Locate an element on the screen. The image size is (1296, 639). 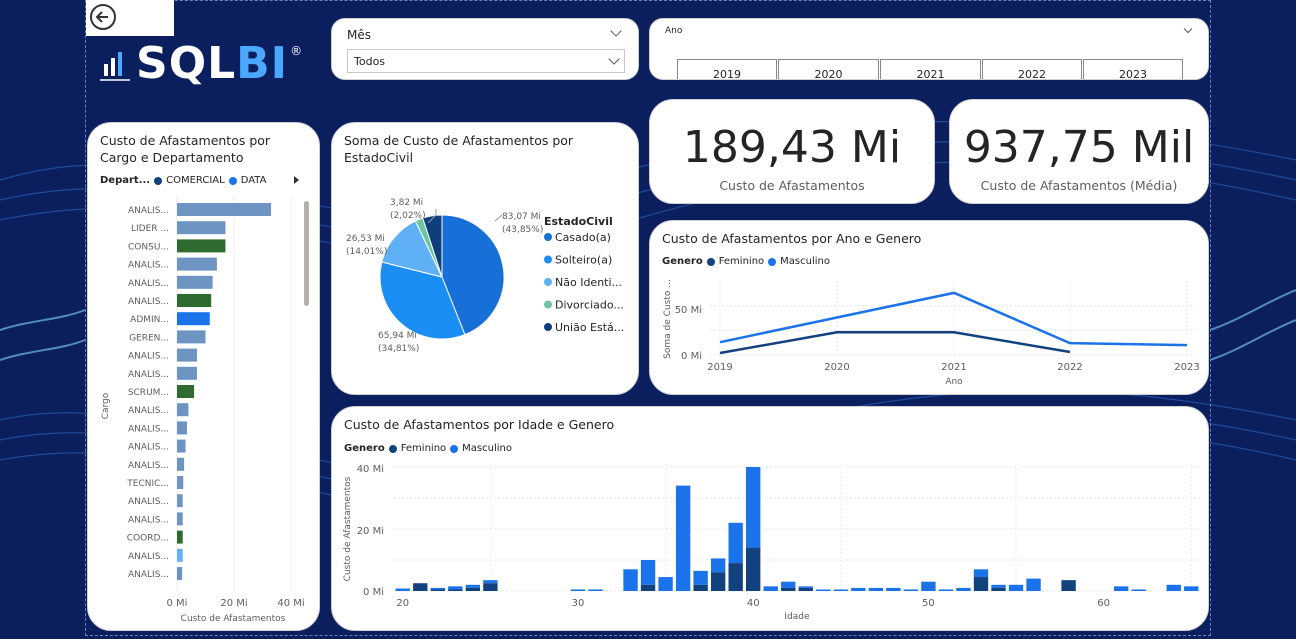
pie-legend-item: Solteiro(a) is located at coordinates (583, 260).